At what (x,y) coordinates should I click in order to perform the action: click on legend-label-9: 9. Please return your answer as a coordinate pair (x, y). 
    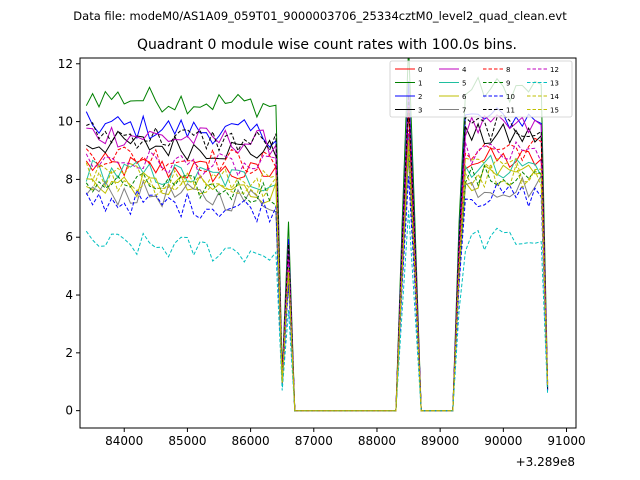
    Looking at the image, I should click on (508, 84).